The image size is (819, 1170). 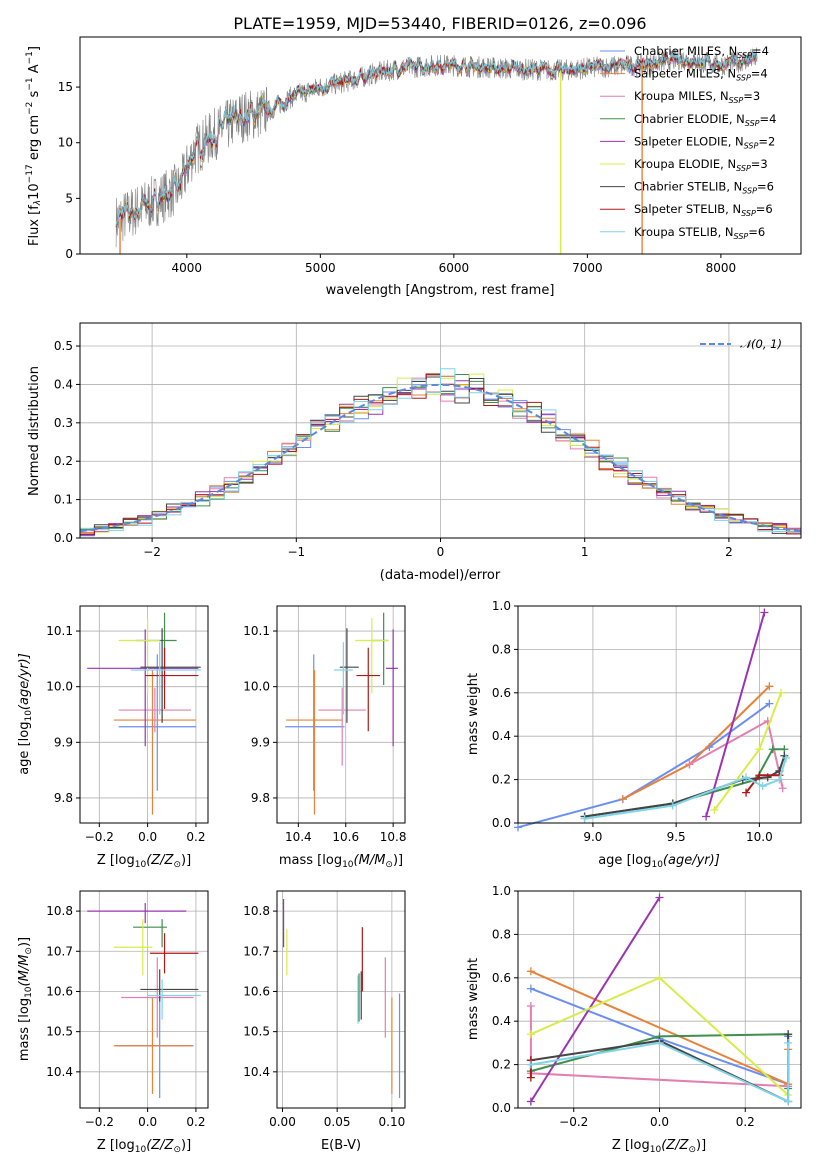 I want to click on x-tick-label: 6000, so click(x=454, y=268).